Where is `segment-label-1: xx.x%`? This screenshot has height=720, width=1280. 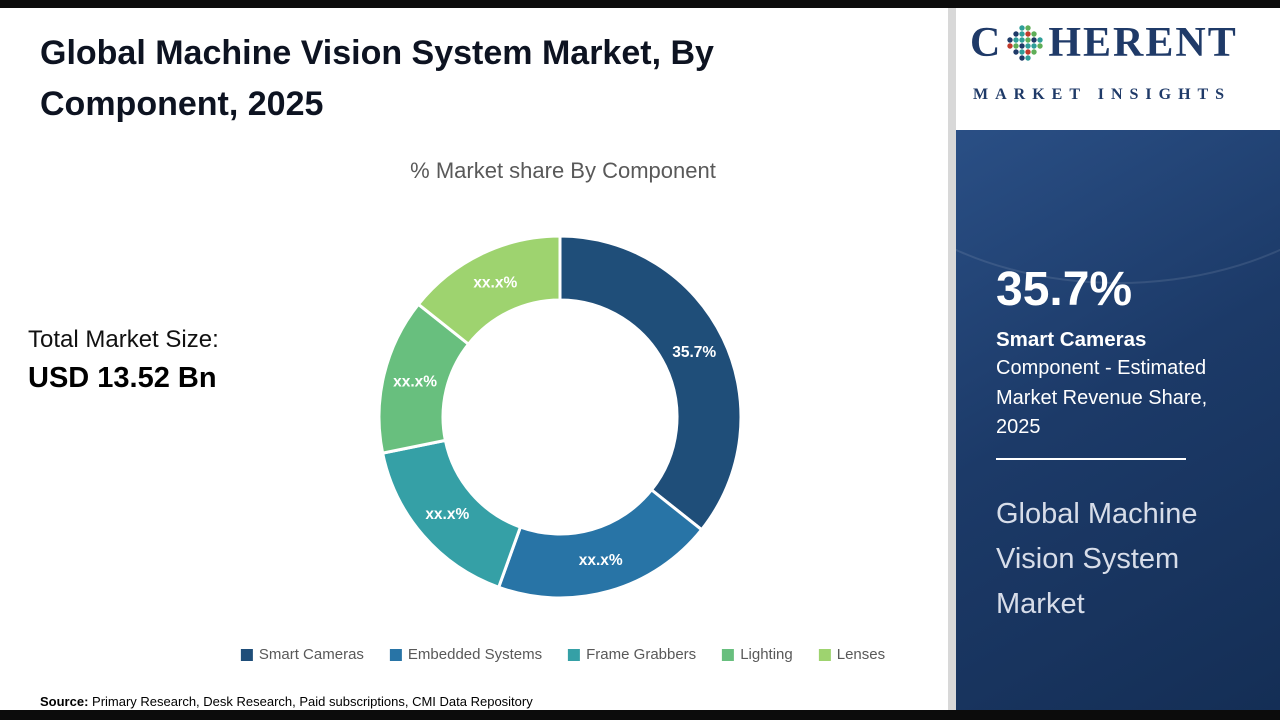 segment-label-1: xx.x% is located at coordinates (601, 560).